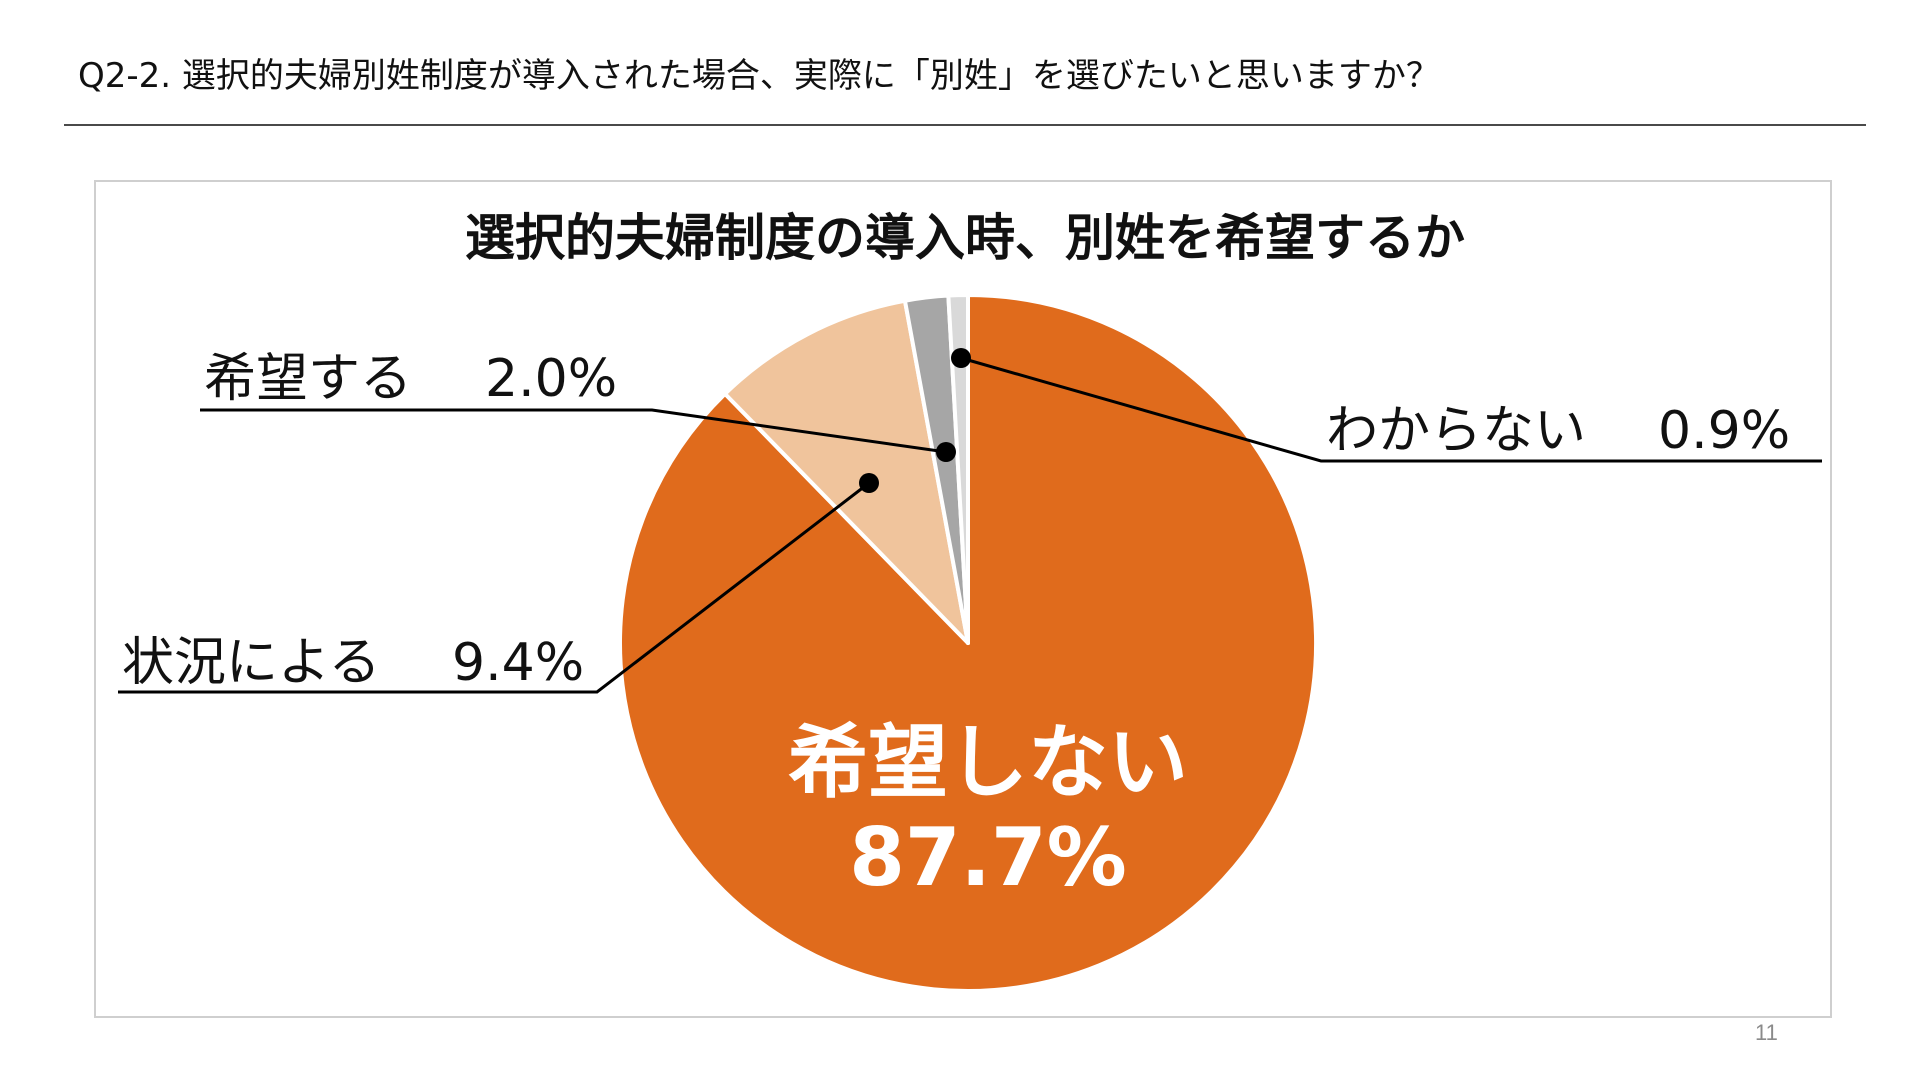 This screenshot has width=1920, height=1080. I want to click on page-number: 11, so click(1766, 1032).